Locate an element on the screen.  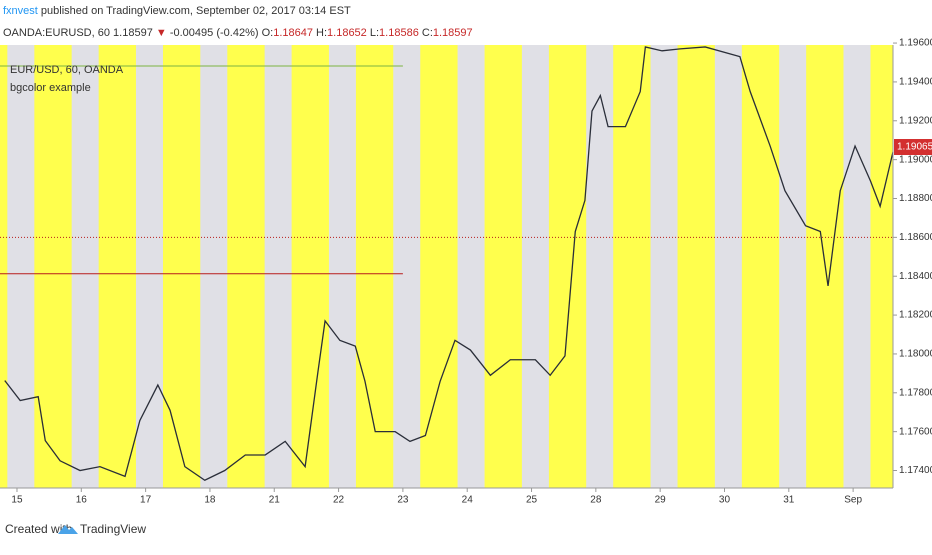
x-tick-label: 28 is located at coordinates (596, 500).